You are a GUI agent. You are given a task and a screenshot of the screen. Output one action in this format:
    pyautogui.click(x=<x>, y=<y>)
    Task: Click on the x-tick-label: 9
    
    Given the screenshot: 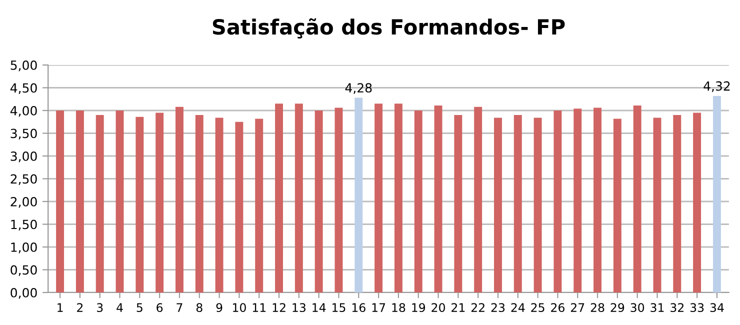 What is the action you would take?
    pyautogui.click(x=219, y=307)
    